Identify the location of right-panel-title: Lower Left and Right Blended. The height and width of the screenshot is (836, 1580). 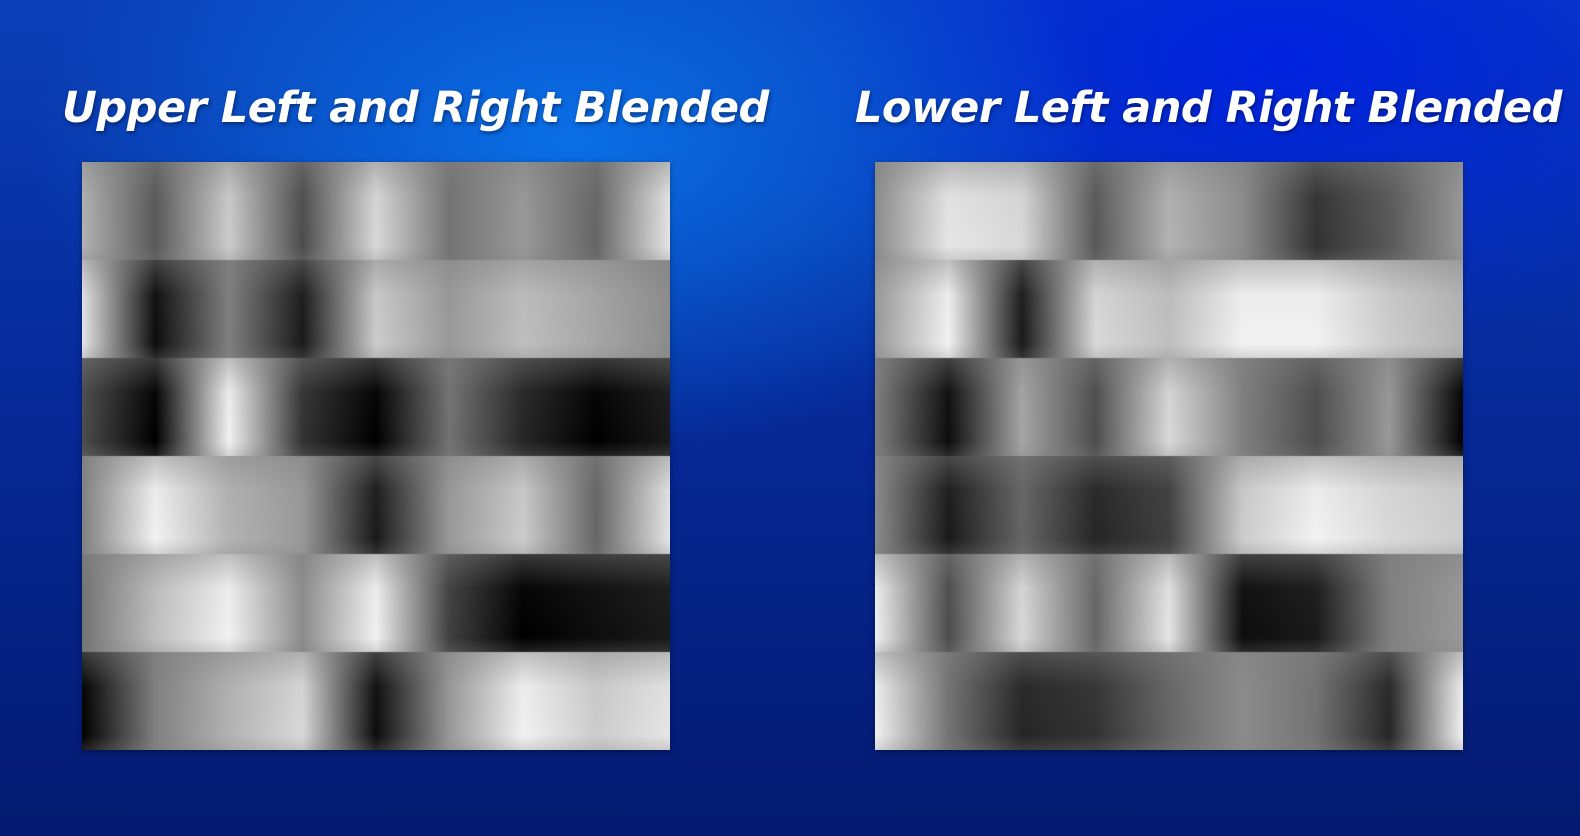
(1208, 108).